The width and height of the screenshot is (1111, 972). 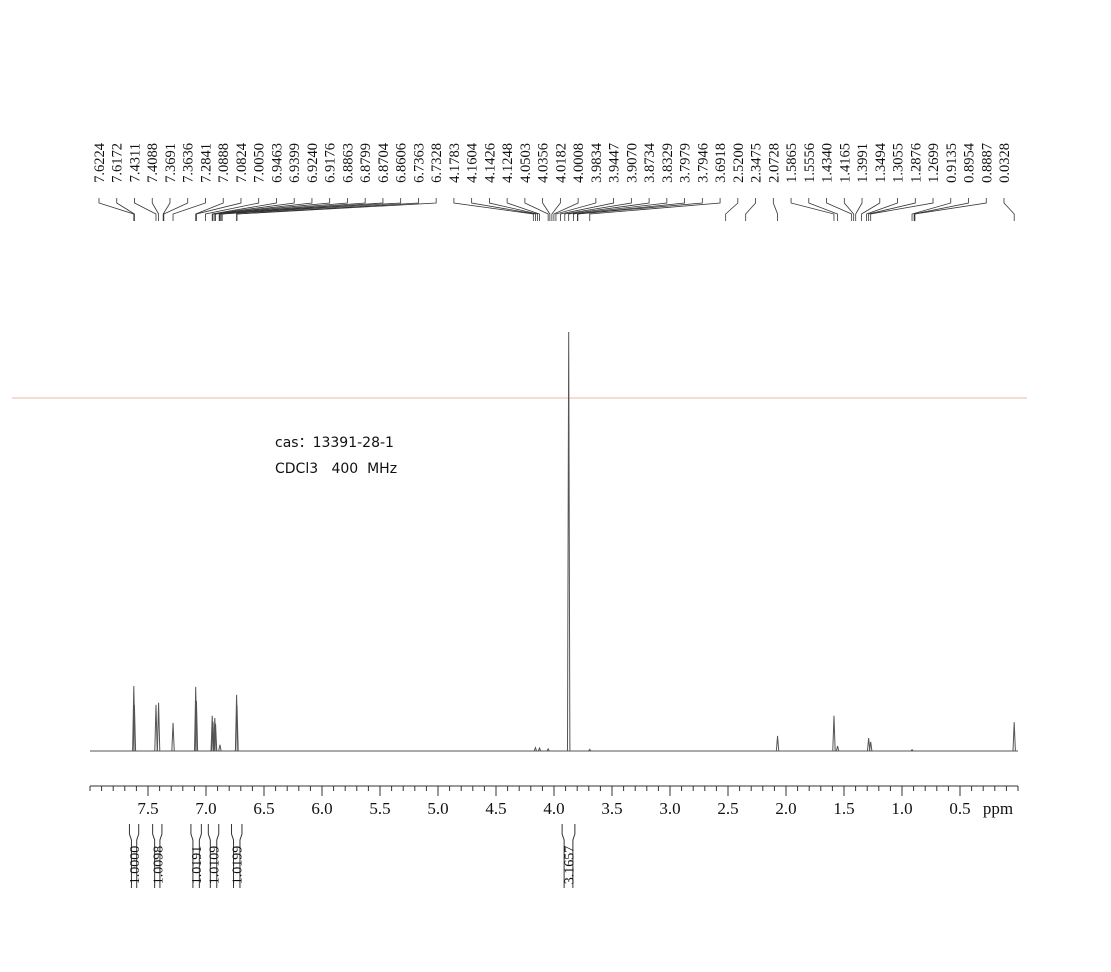 I want to click on peak-label: 6.9176, so click(x=331, y=163).